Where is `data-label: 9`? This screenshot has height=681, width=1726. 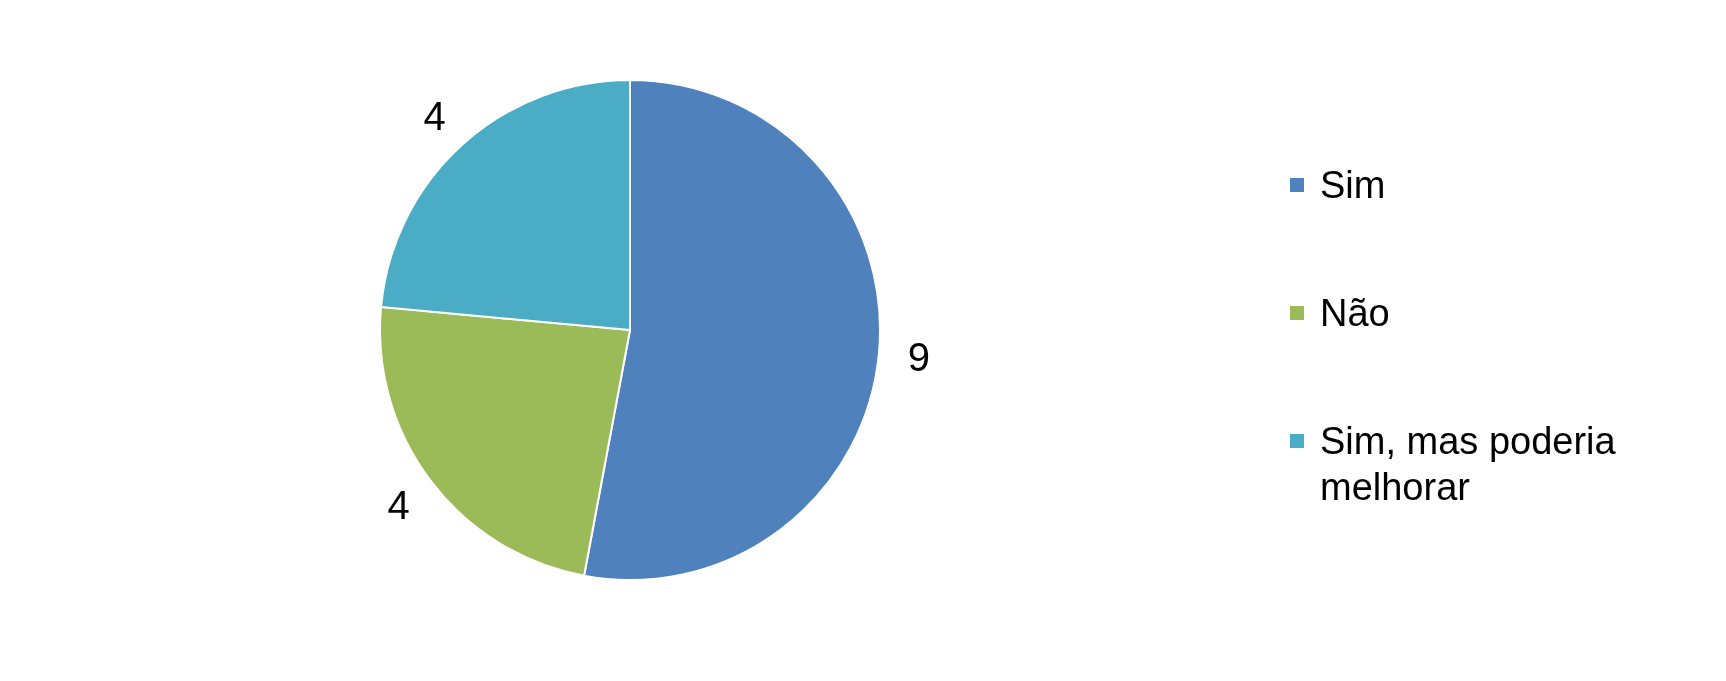 data-label: 9 is located at coordinates (918, 356).